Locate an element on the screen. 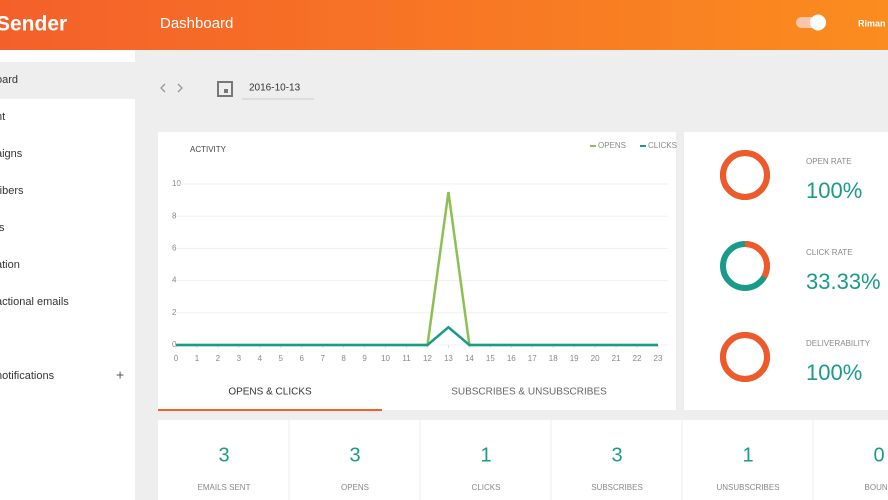 The image size is (888, 500). rates-card is located at coordinates (786, 271).